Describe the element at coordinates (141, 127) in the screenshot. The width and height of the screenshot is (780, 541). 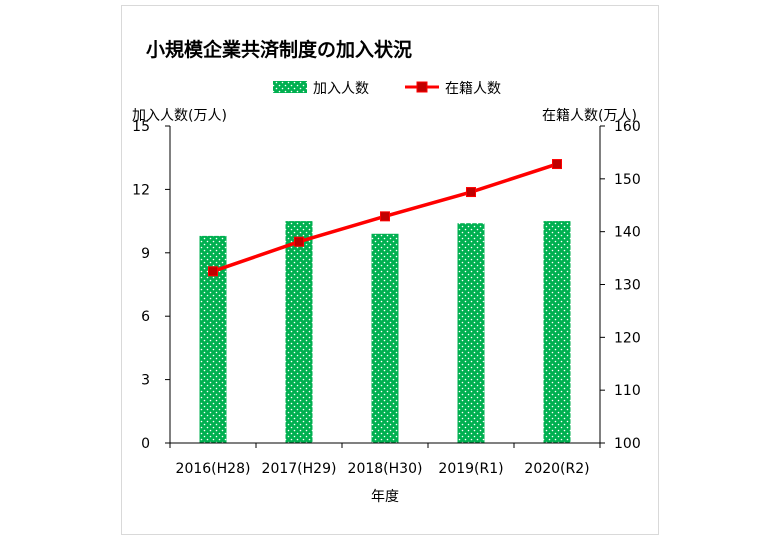
I see `y-left-tick-label: 15` at that location.